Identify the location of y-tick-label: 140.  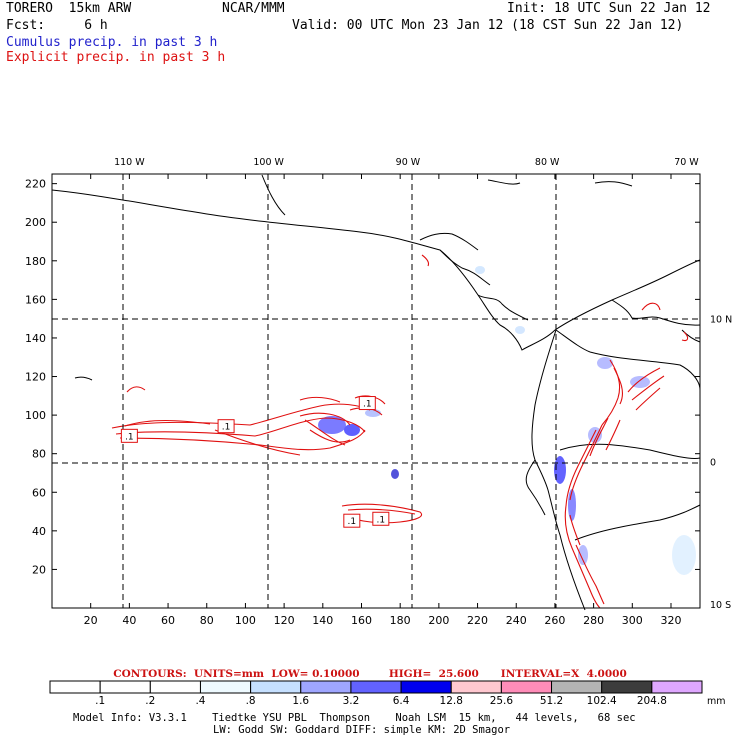
(35, 338).